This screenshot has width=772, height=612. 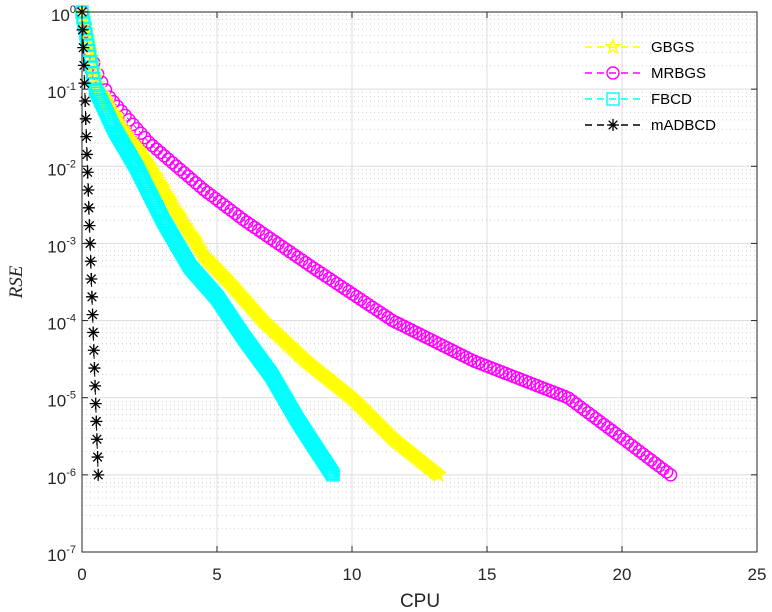 What do you see at coordinates (81, 574) in the screenshot?
I see `x-tick-label: 0` at bounding box center [81, 574].